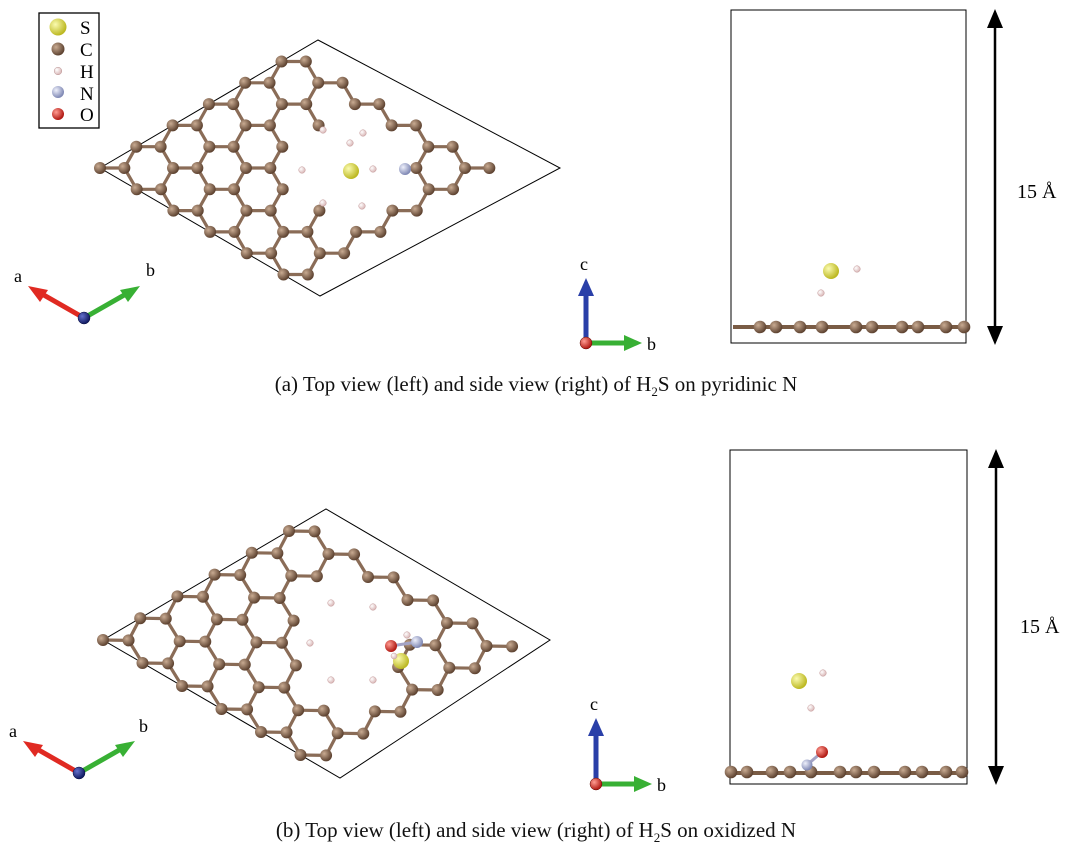  What do you see at coordinates (58, 92) in the screenshot?
I see `legend-n-swatch` at bounding box center [58, 92].